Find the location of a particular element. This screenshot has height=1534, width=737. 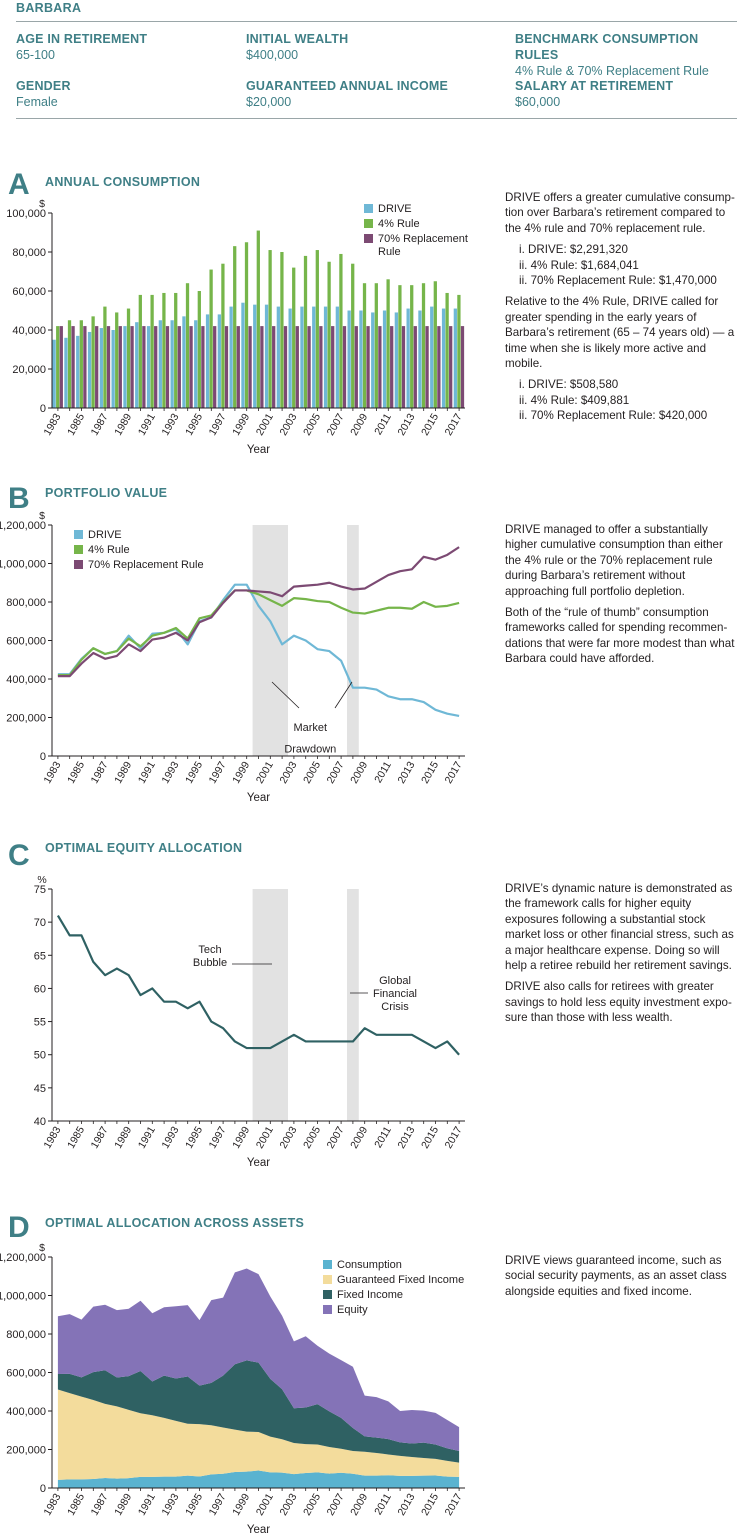

x-tick-label: 1985 is located at coordinates (76, 424).